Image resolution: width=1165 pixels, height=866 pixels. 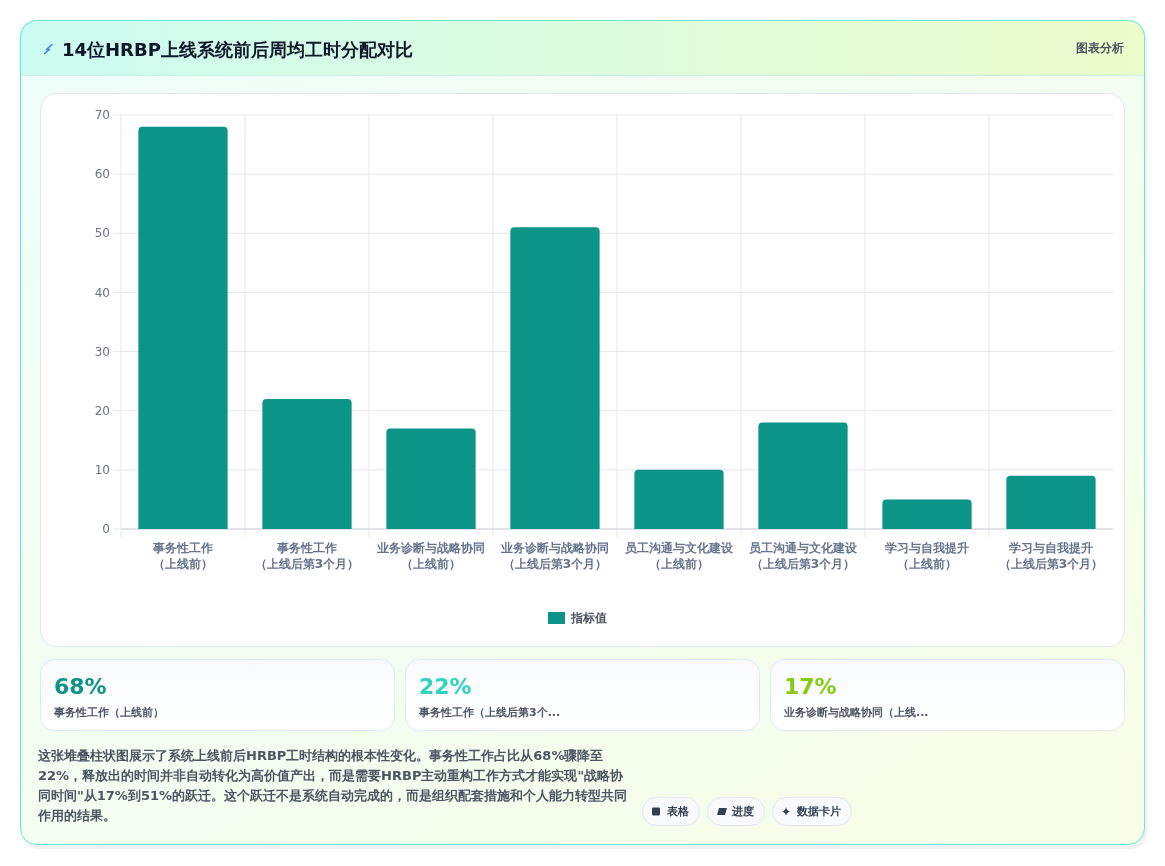 What do you see at coordinates (102, 470) in the screenshot?
I see `y-tick-label: 10` at bounding box center [102, 470].